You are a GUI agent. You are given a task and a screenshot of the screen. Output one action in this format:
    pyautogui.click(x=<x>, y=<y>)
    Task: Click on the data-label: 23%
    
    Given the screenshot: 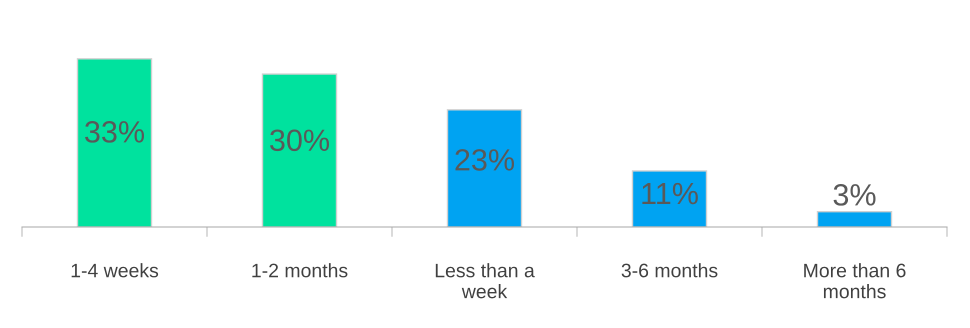 What is the action you would take?
    pyautogui.click(x=484, y=160)
    